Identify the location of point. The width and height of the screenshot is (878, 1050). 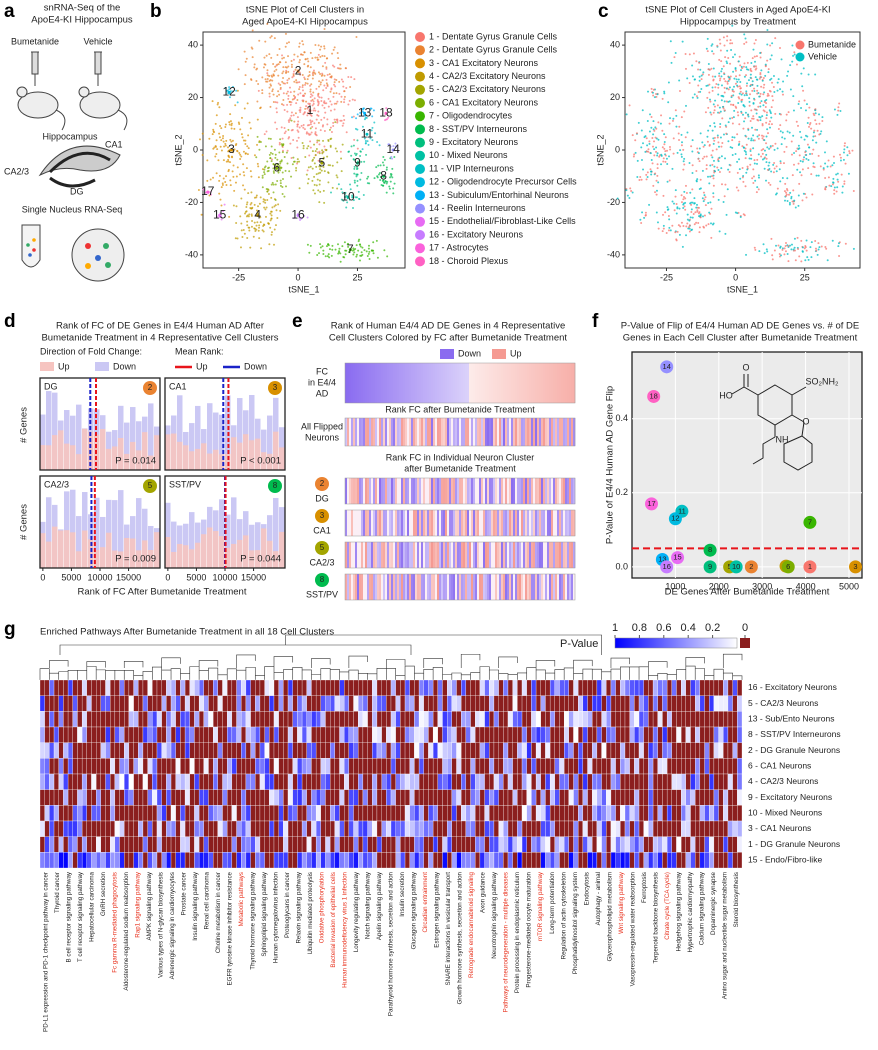
(751, 567).